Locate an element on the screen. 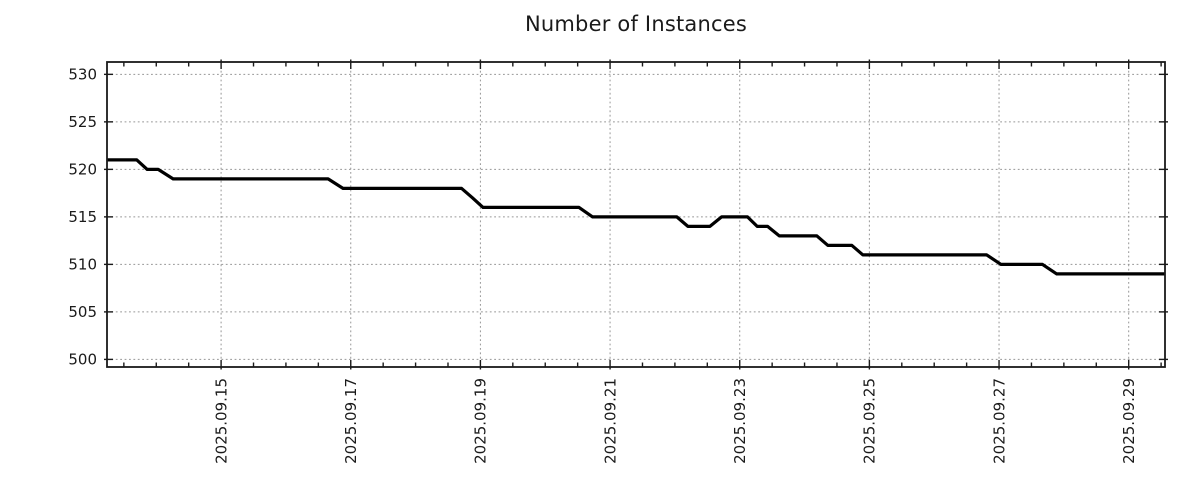 Image resolution: width=1200 pixels, height=500 pixels. y-tick-label: 515 is located at coordinates (82, 217).